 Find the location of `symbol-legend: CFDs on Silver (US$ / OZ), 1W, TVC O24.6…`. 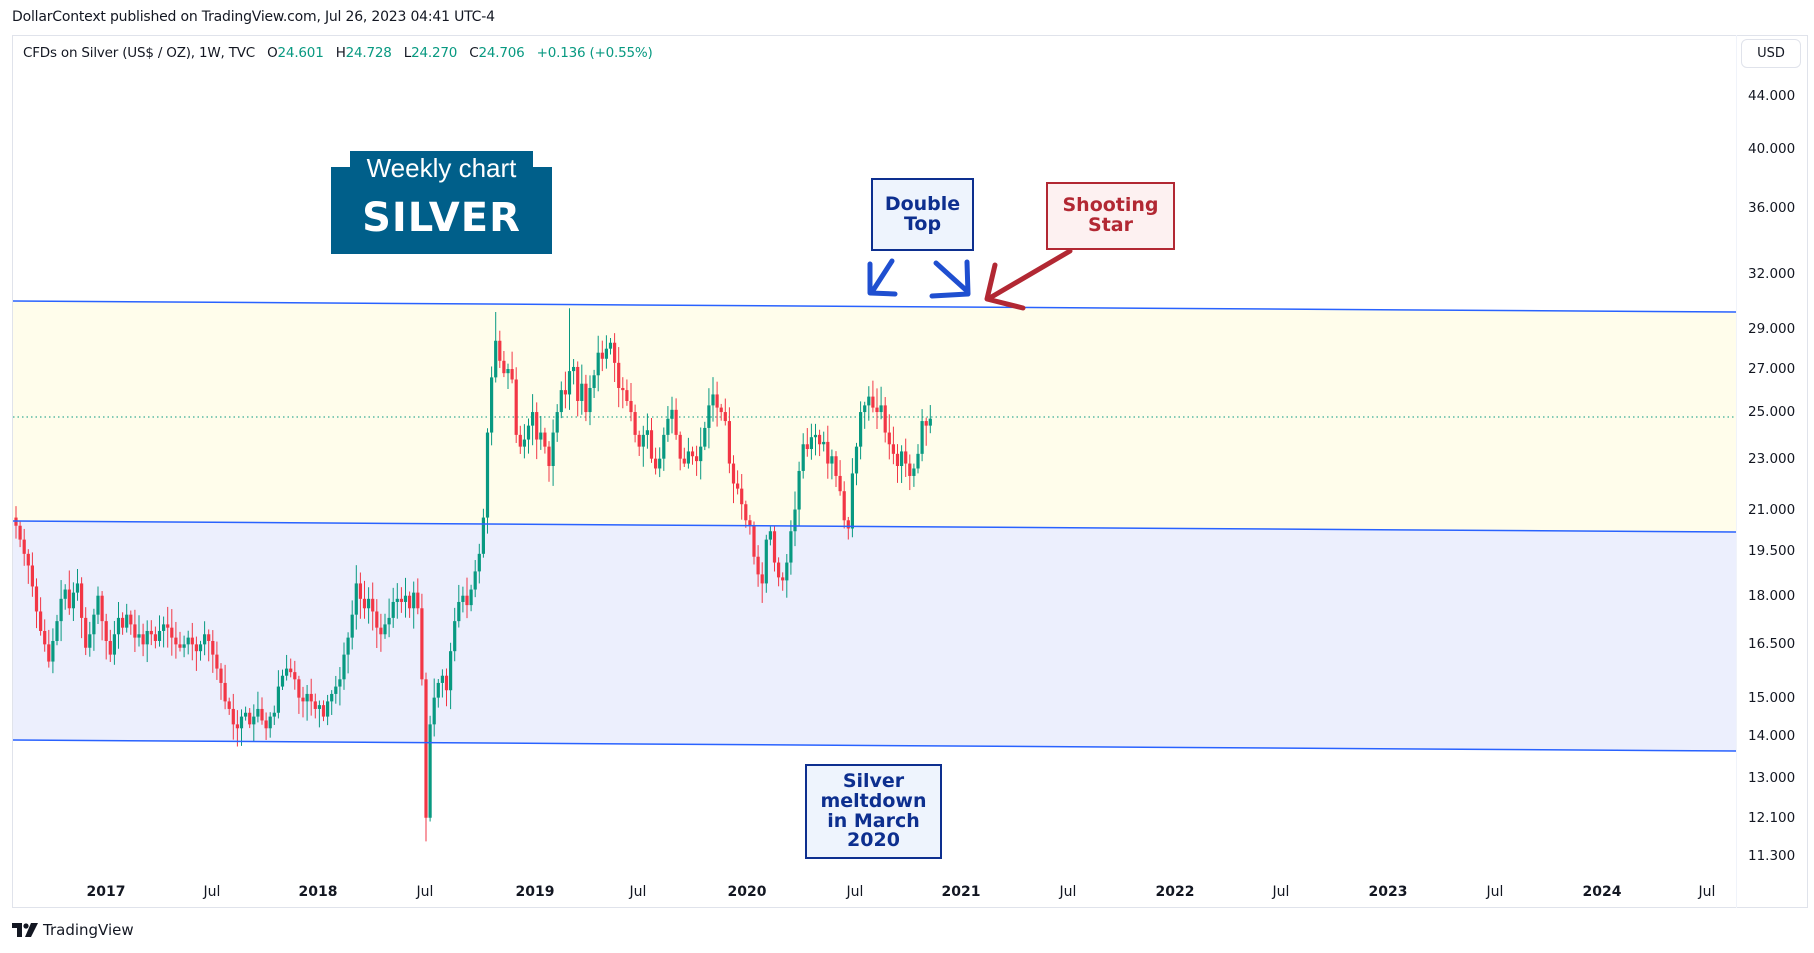

symbol-legend: CFDs on Silver (US$ / OZ), 1W, TVC O24.6… is located at coordinates (338, 53).